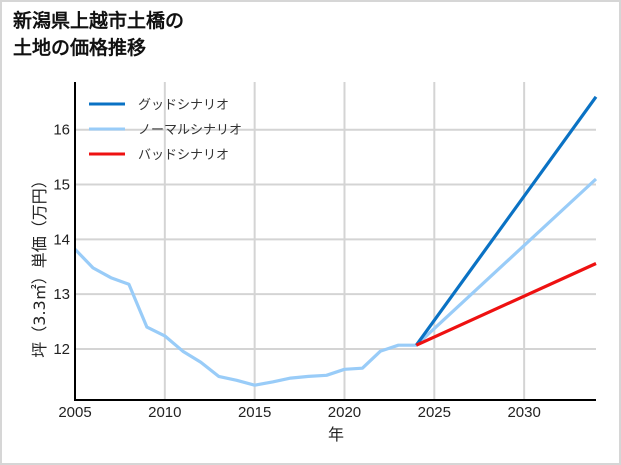 This screenshot has height=465, width=621. I want to click on chart-title-line-2: 土地の価格推移, so click(80, 48).